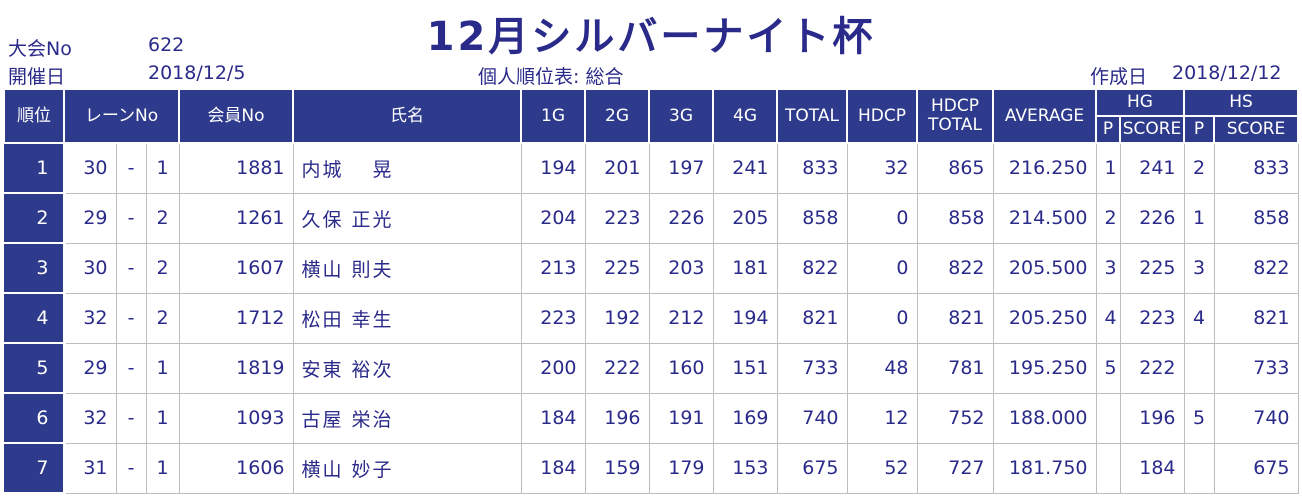 The image size is (1302, 497). What do you see at coordinates (1044, 318) in the screenshot?
I see `average-cell: 205.250` at bounding box center [1044, 318].